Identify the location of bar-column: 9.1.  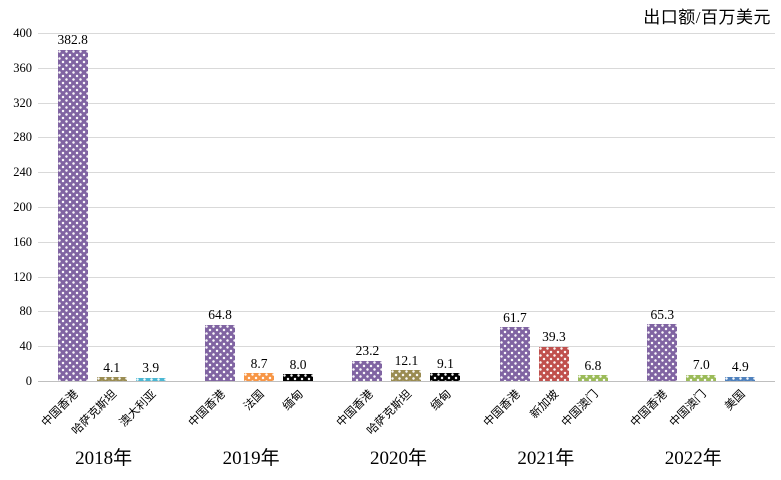
(445, 207).